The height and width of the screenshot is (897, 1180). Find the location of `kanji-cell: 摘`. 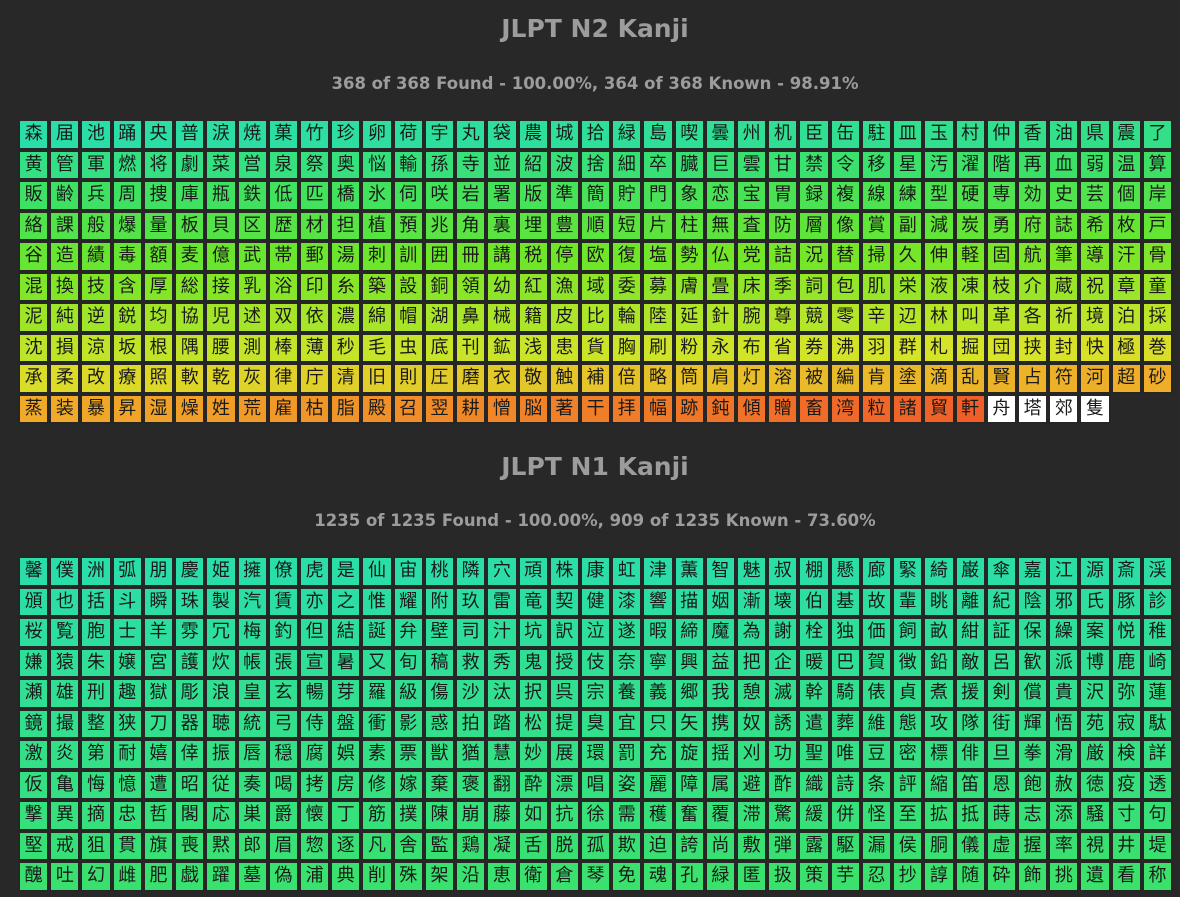

kanji-cell: 摘 is located at coordinates (96, 815).